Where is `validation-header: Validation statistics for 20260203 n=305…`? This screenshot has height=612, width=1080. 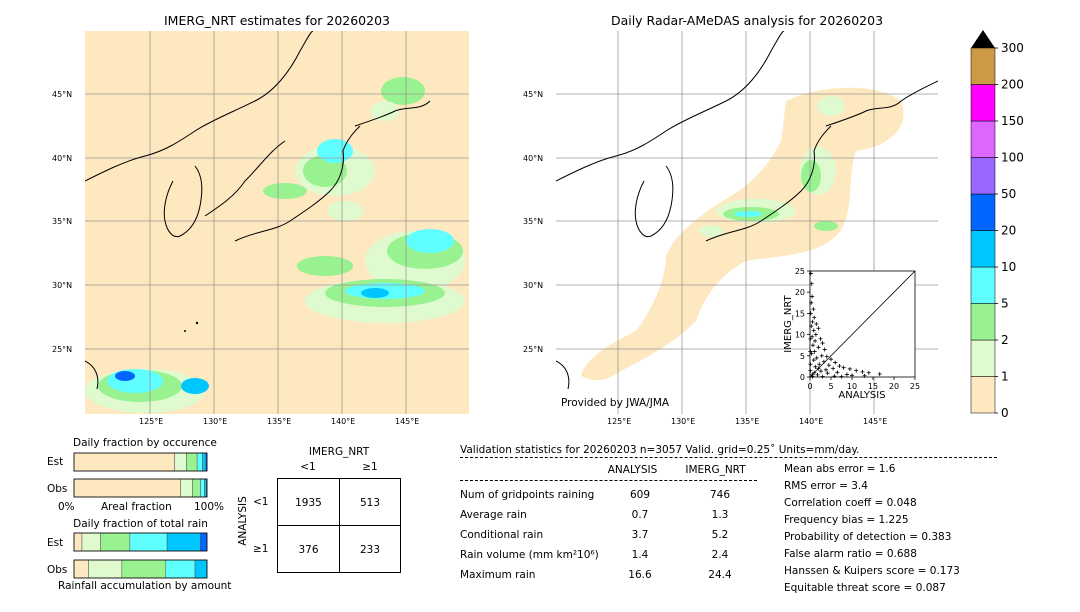 validation-header: Validation statistics for 20260203 n=305… is located at coordinates (660, 450).